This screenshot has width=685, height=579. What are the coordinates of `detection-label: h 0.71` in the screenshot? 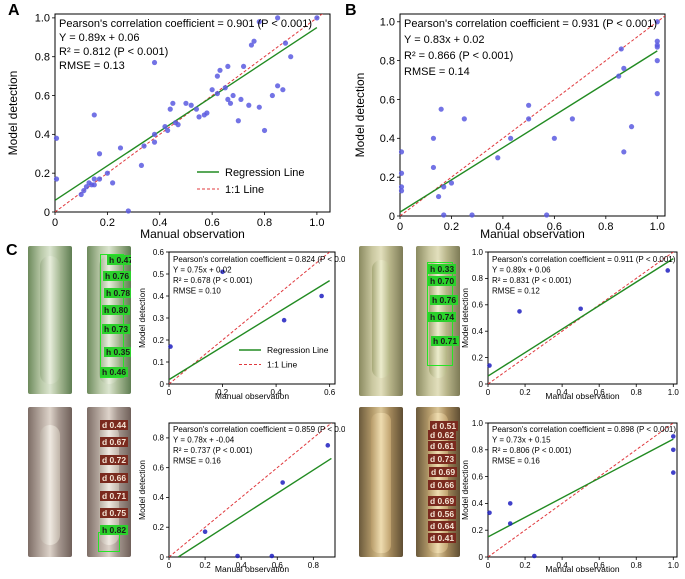 It's located at (445, 341).